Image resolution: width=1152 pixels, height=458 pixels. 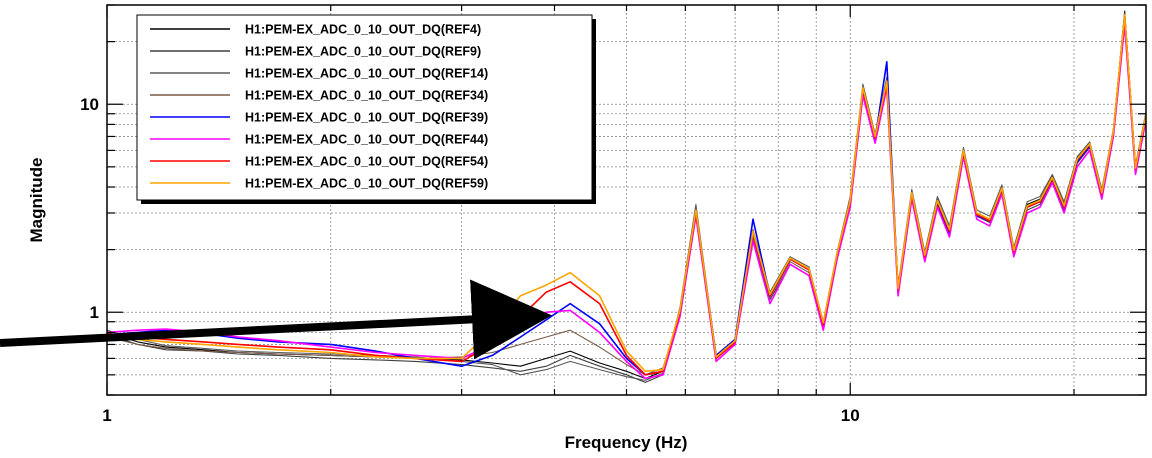 I want to click on legend-label: H1:PEM-EX_ADC_0_10_OUT_DQ(REF44), so click(x=366, y=140).